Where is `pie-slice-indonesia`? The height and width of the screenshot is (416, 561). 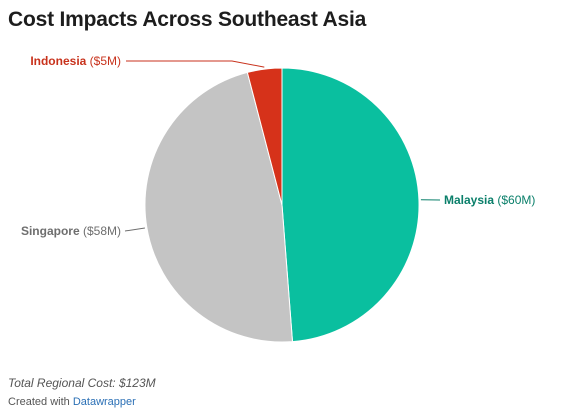
pie-slice-indonesia is located at coordinates (264, 136).